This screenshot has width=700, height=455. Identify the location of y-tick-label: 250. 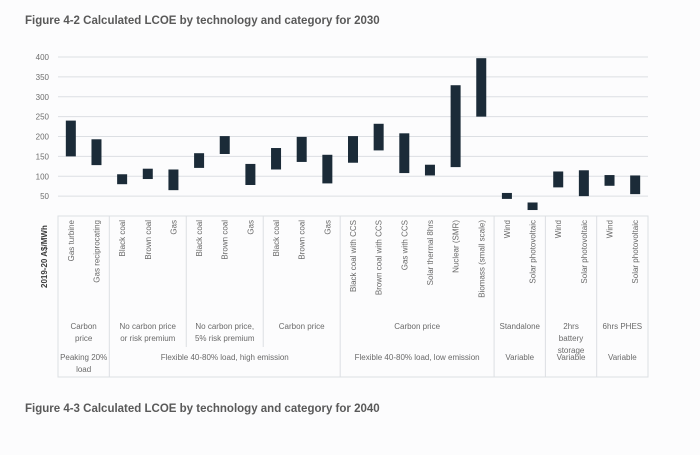
(43, 117).